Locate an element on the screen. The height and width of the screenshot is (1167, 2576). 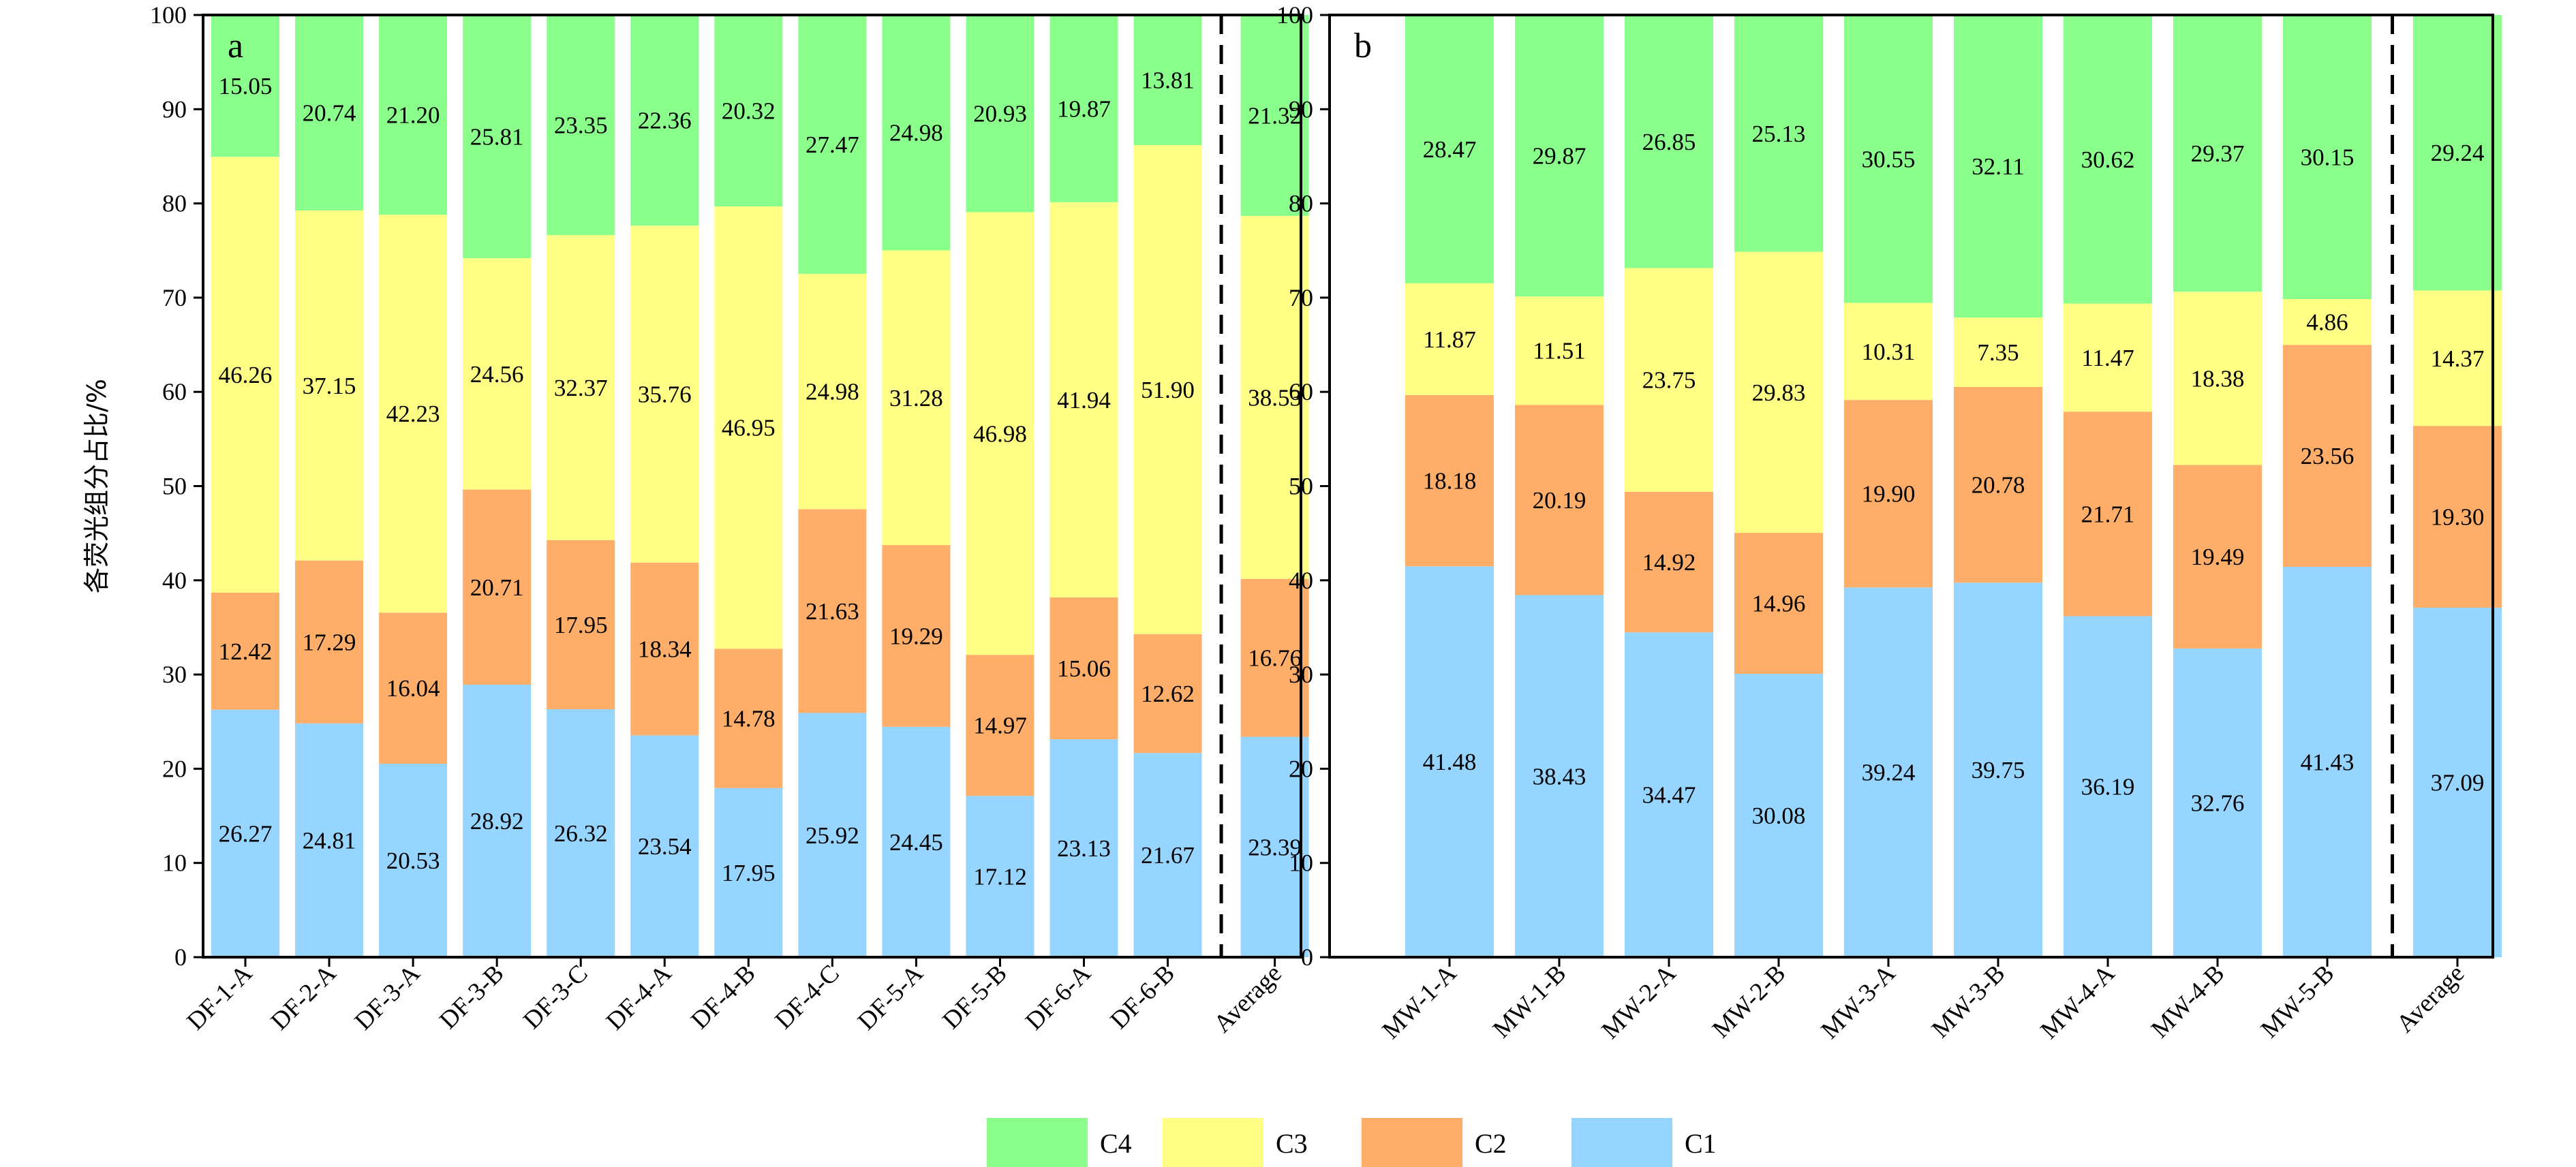
data-label: 21.67 is located at coordinates (1168, 855).